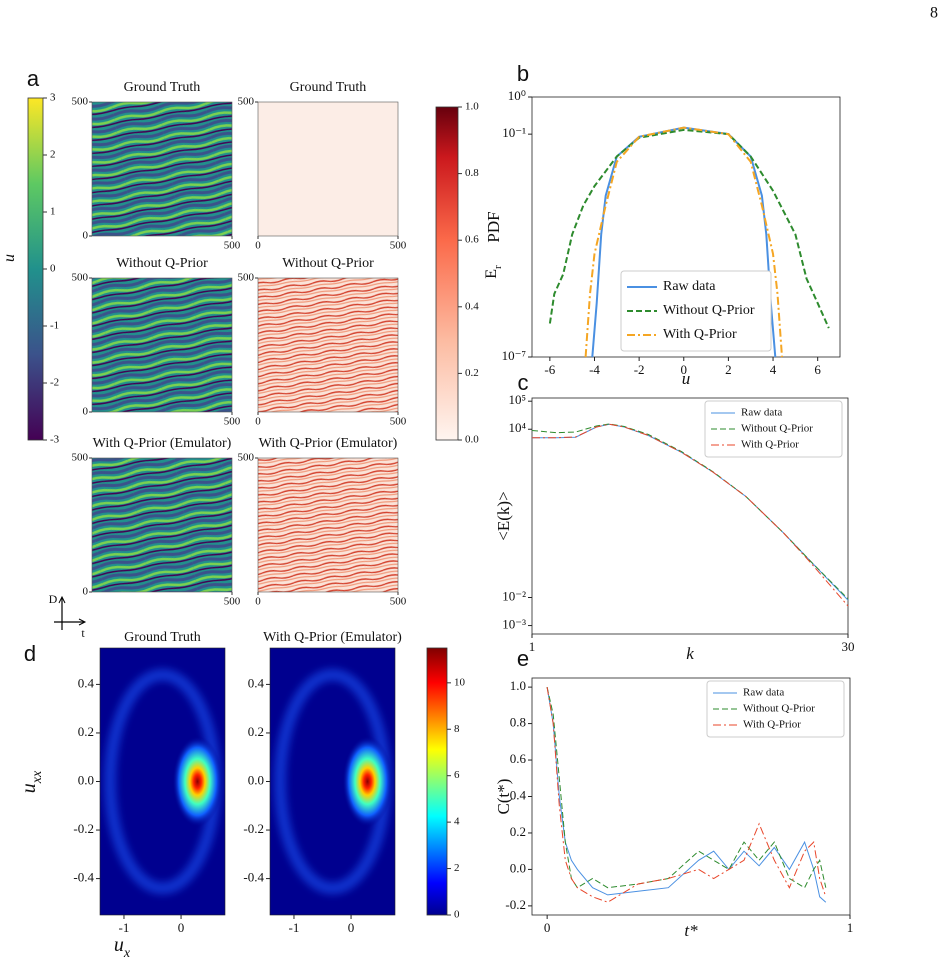  I want to click on colorbar-tick-label: 0.8, so click(472, 173).